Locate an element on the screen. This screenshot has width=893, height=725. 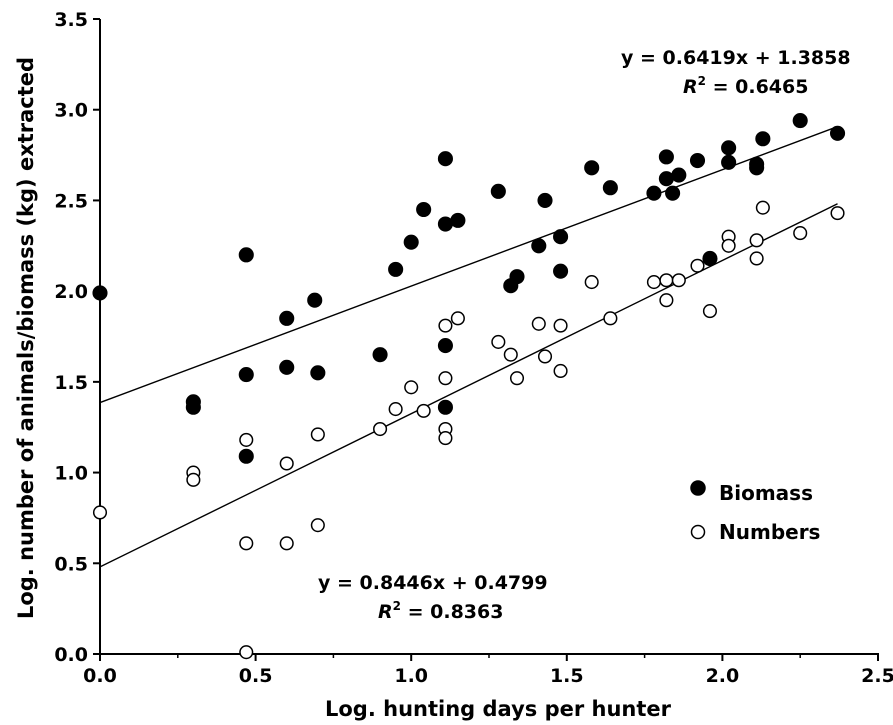
biomass-equation: y = 0.6419x + 1.3858 is located at coordinates (736, 58).